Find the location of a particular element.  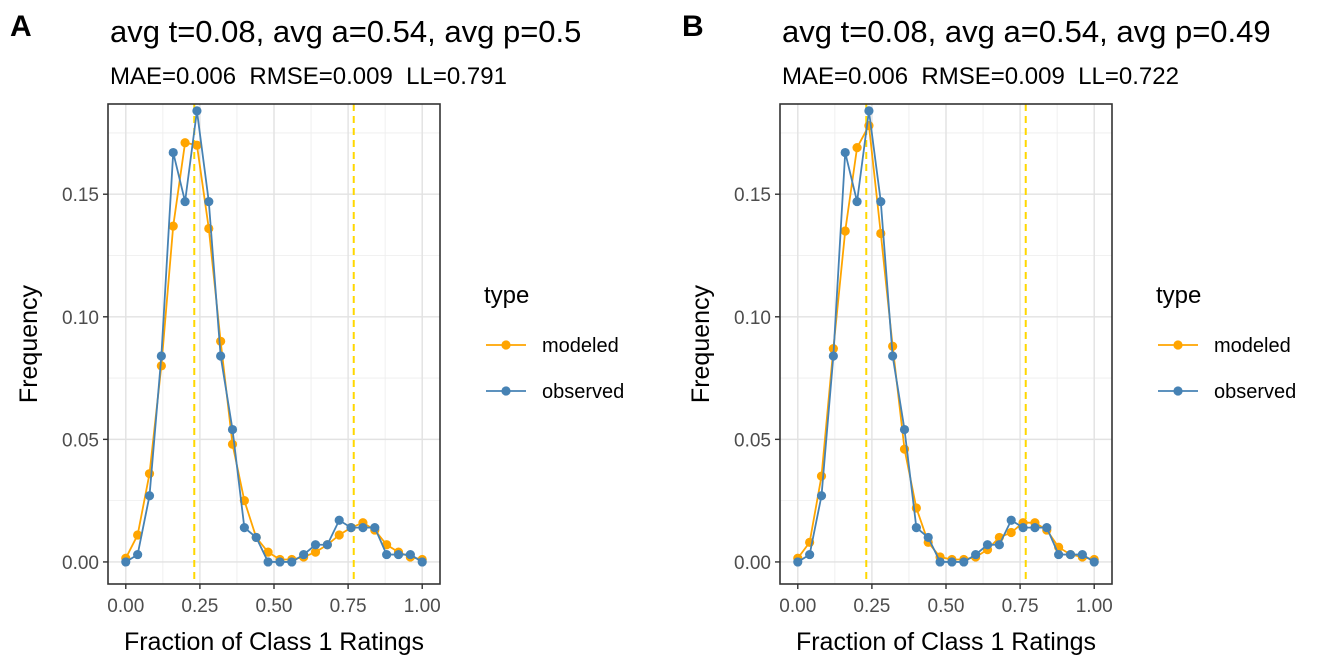

y-tick-label: 0.10 is located at coordinates (752, 318).